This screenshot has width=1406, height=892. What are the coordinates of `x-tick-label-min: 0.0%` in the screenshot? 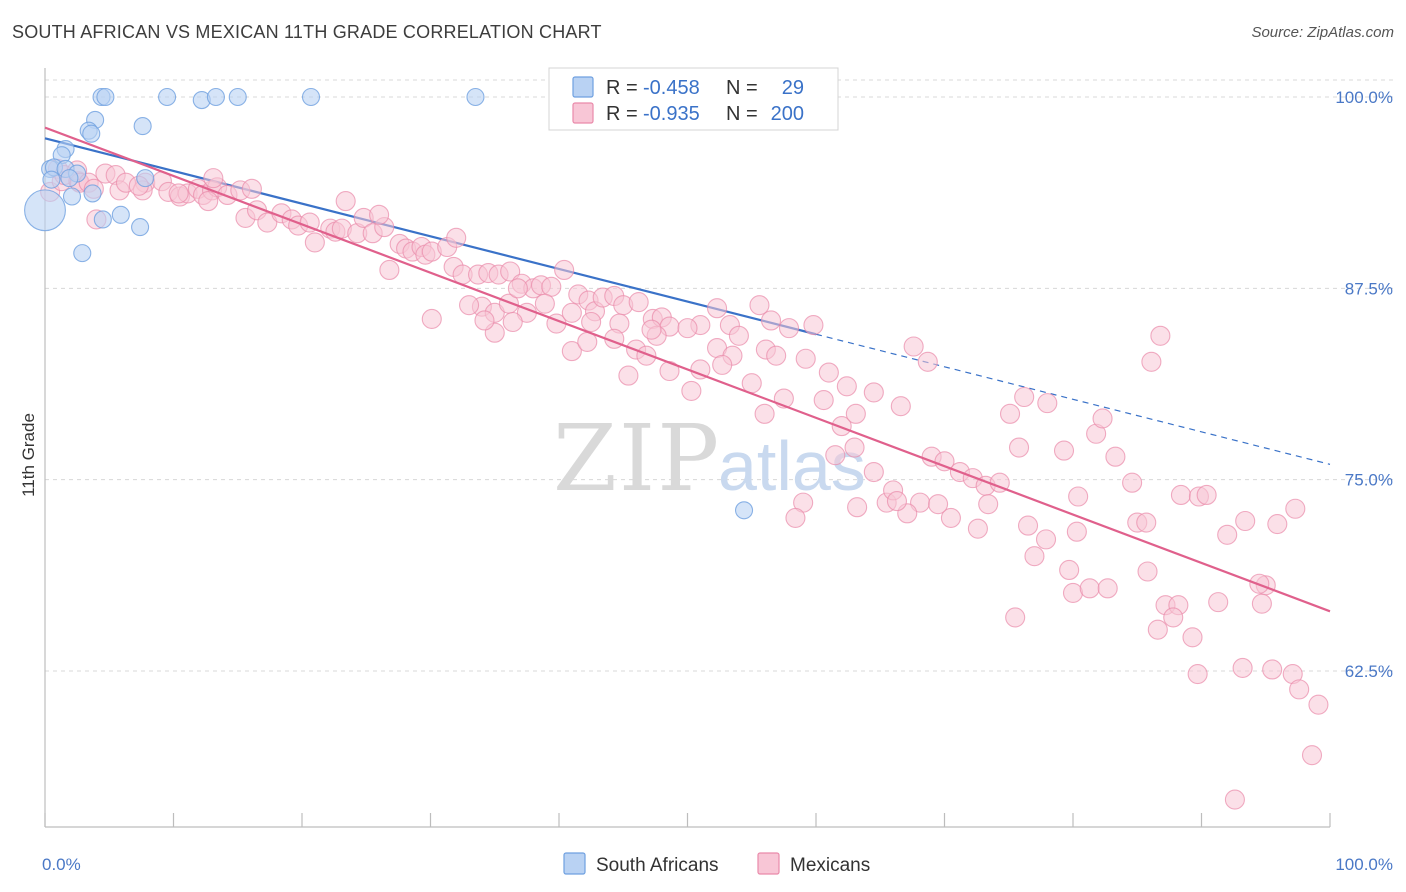 It's located at (61, 864).